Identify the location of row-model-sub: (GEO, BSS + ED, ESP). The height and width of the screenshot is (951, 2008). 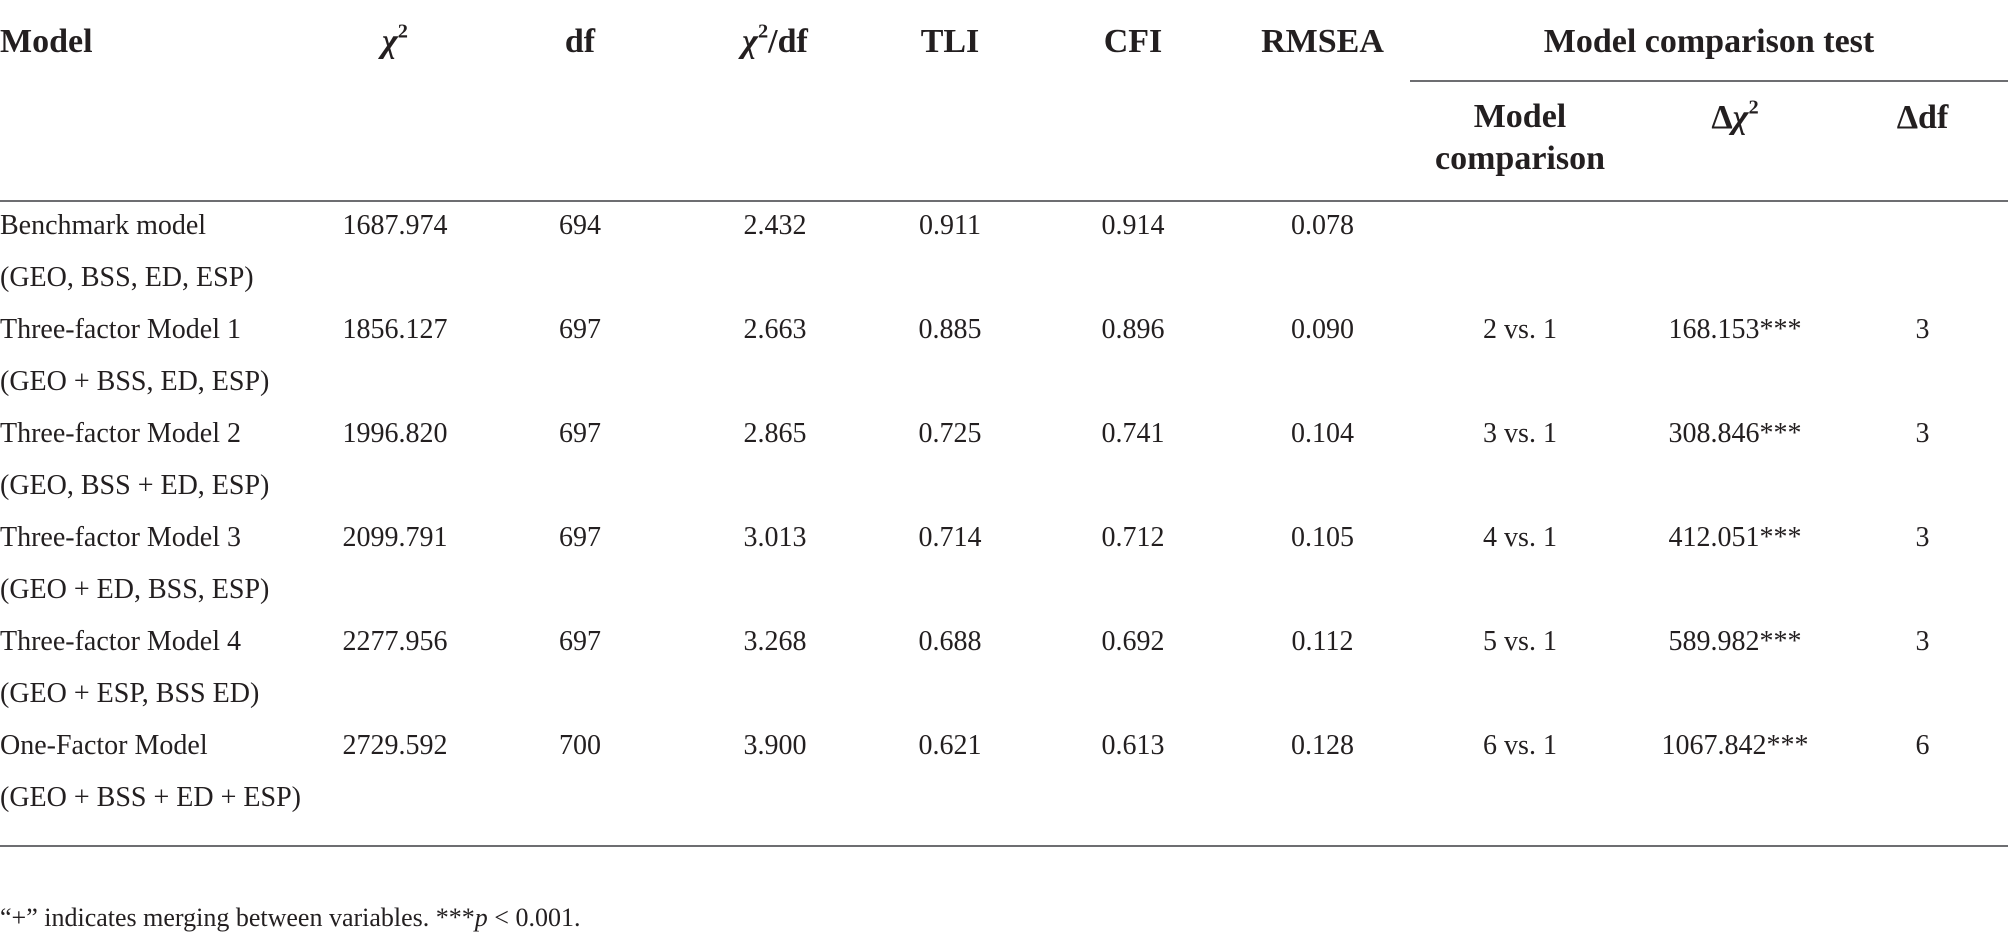
(135, 485).